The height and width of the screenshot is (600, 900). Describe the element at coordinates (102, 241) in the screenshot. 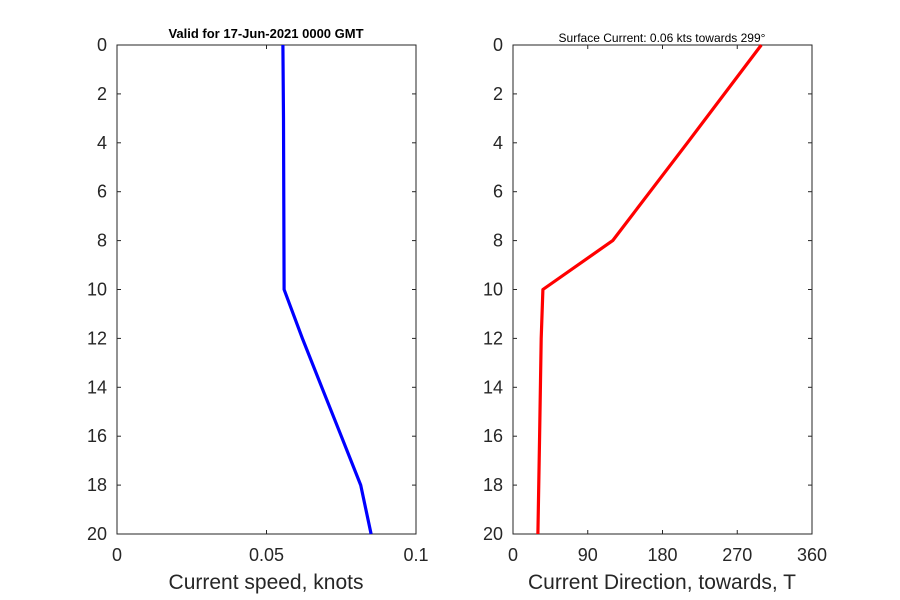

I see `speed-y-tick-label: 8` at that location.